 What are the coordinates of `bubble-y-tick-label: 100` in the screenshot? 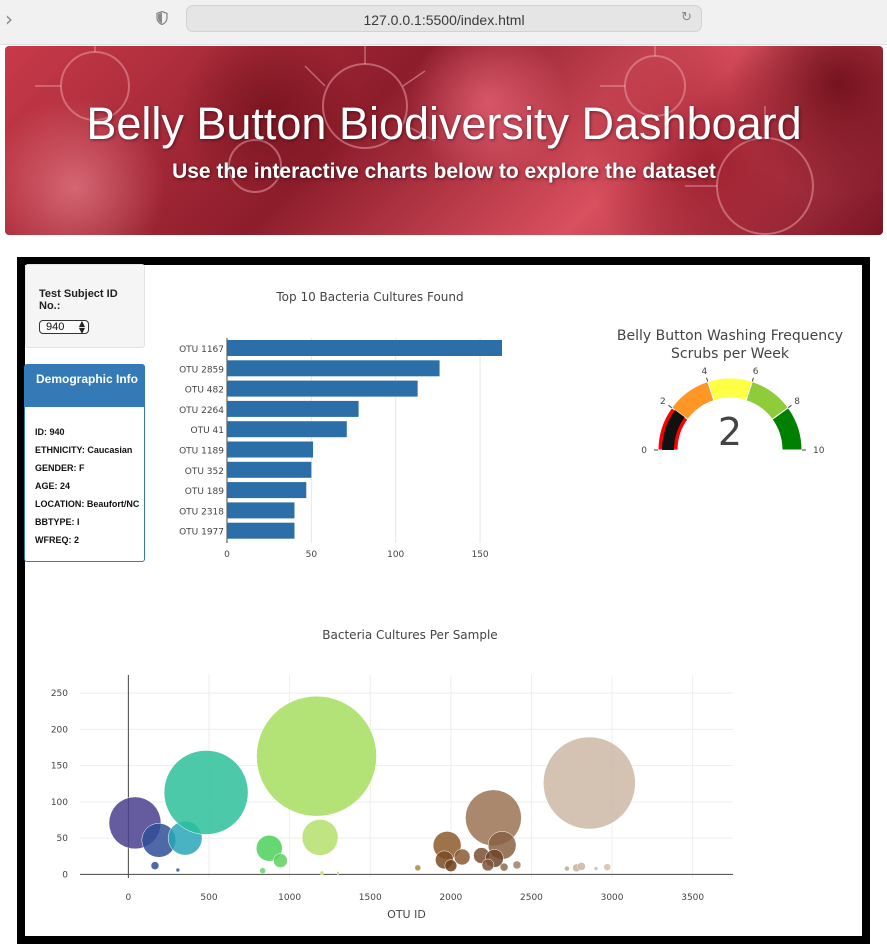 It's located at (59, 803).